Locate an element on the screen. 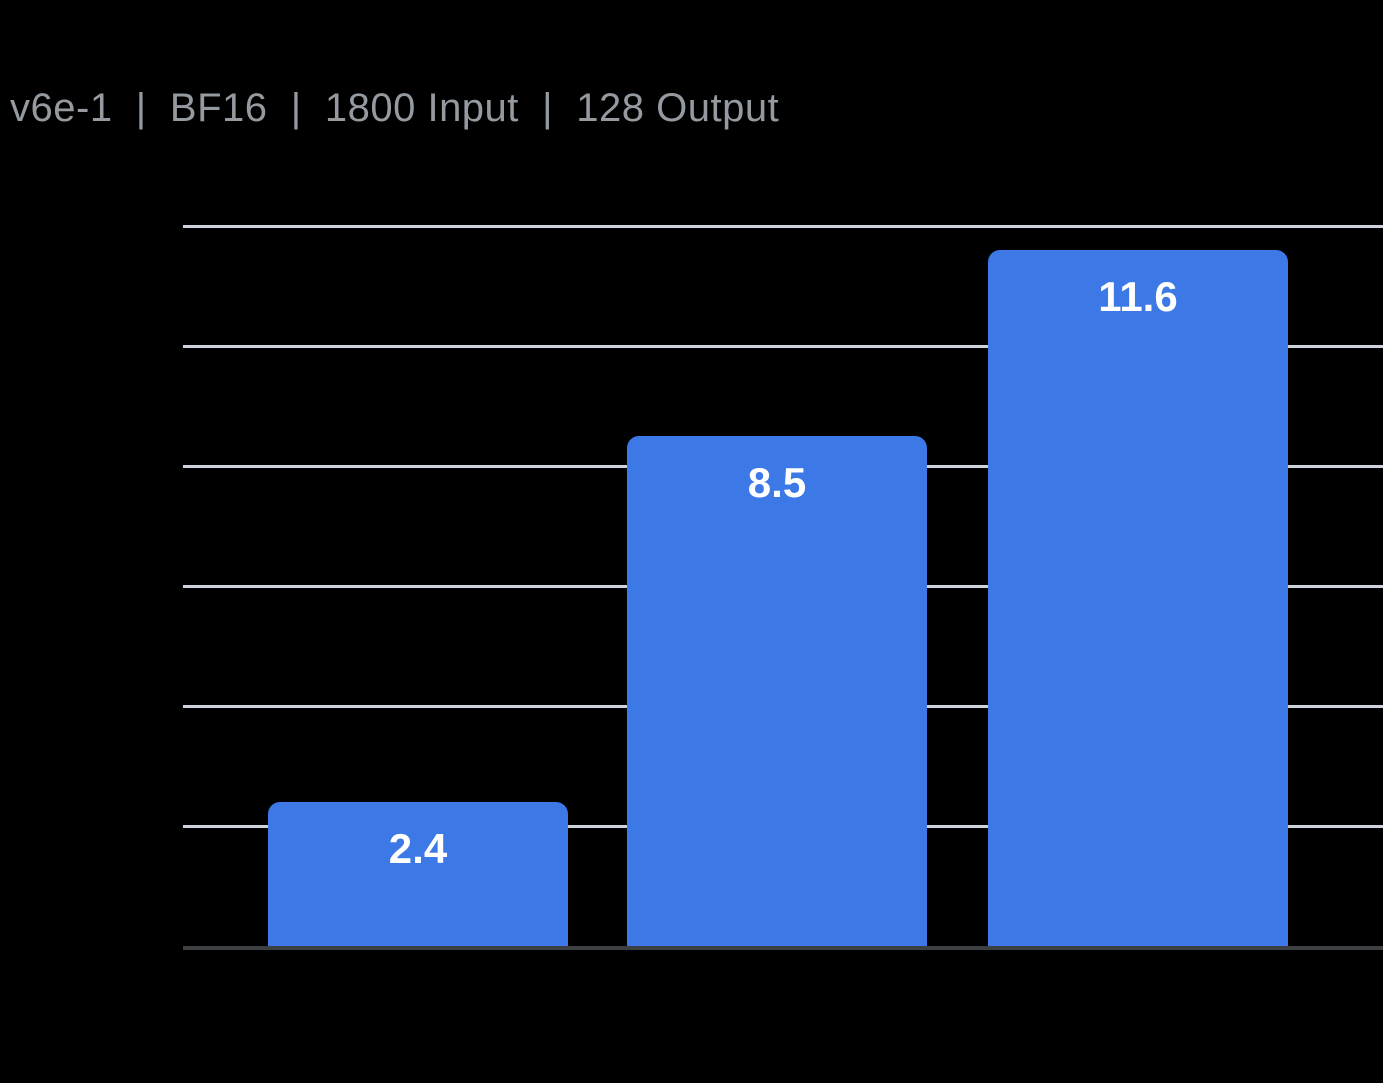  bar: 8.5 is located at coordinates (777, 691).